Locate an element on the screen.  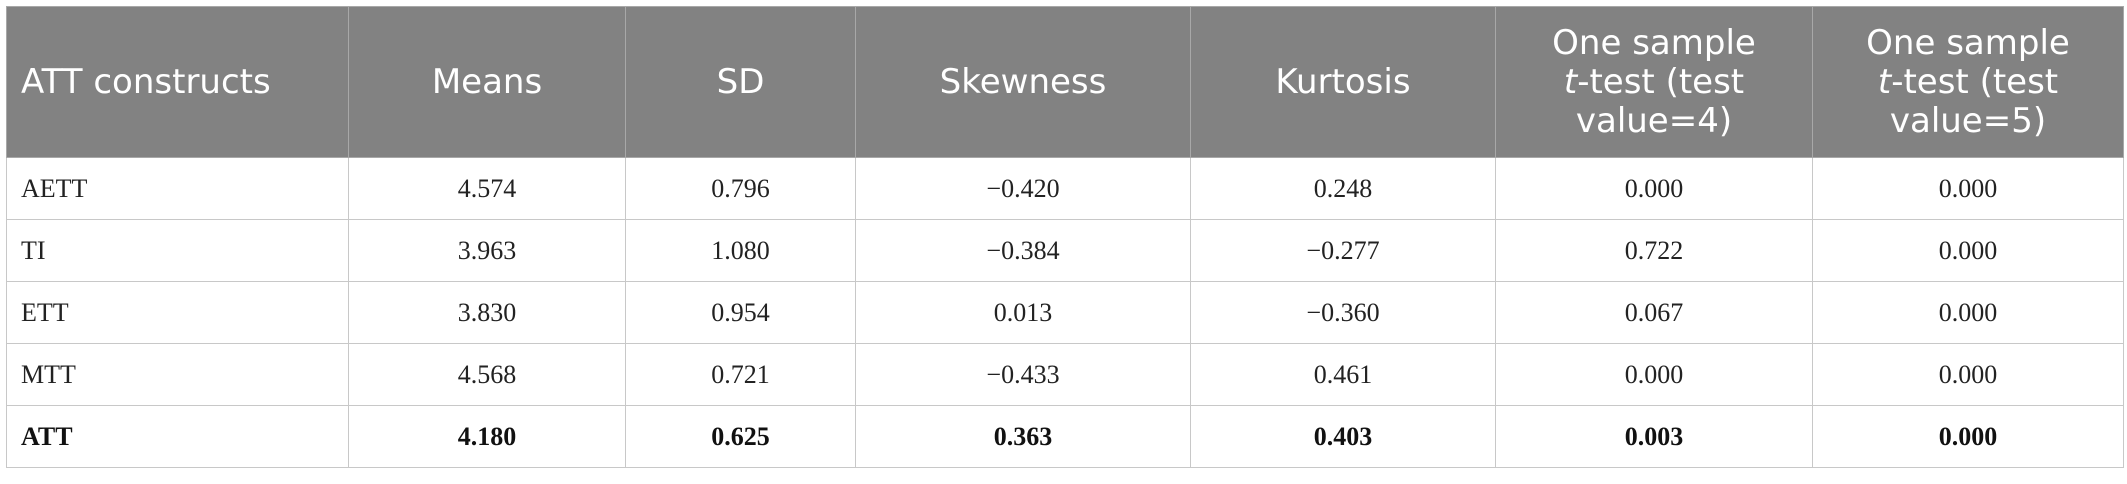
header-t4-line1: One sample is located at coordinates (1654, 42).